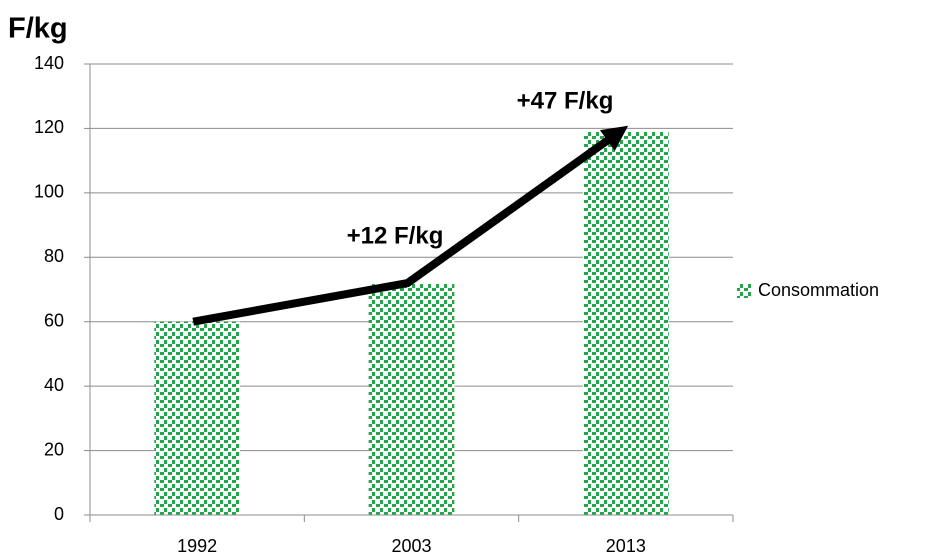  Describe the element at coordinates (395, 235) in the screenshot. I see `annotation: +12 F/kg` at that location.